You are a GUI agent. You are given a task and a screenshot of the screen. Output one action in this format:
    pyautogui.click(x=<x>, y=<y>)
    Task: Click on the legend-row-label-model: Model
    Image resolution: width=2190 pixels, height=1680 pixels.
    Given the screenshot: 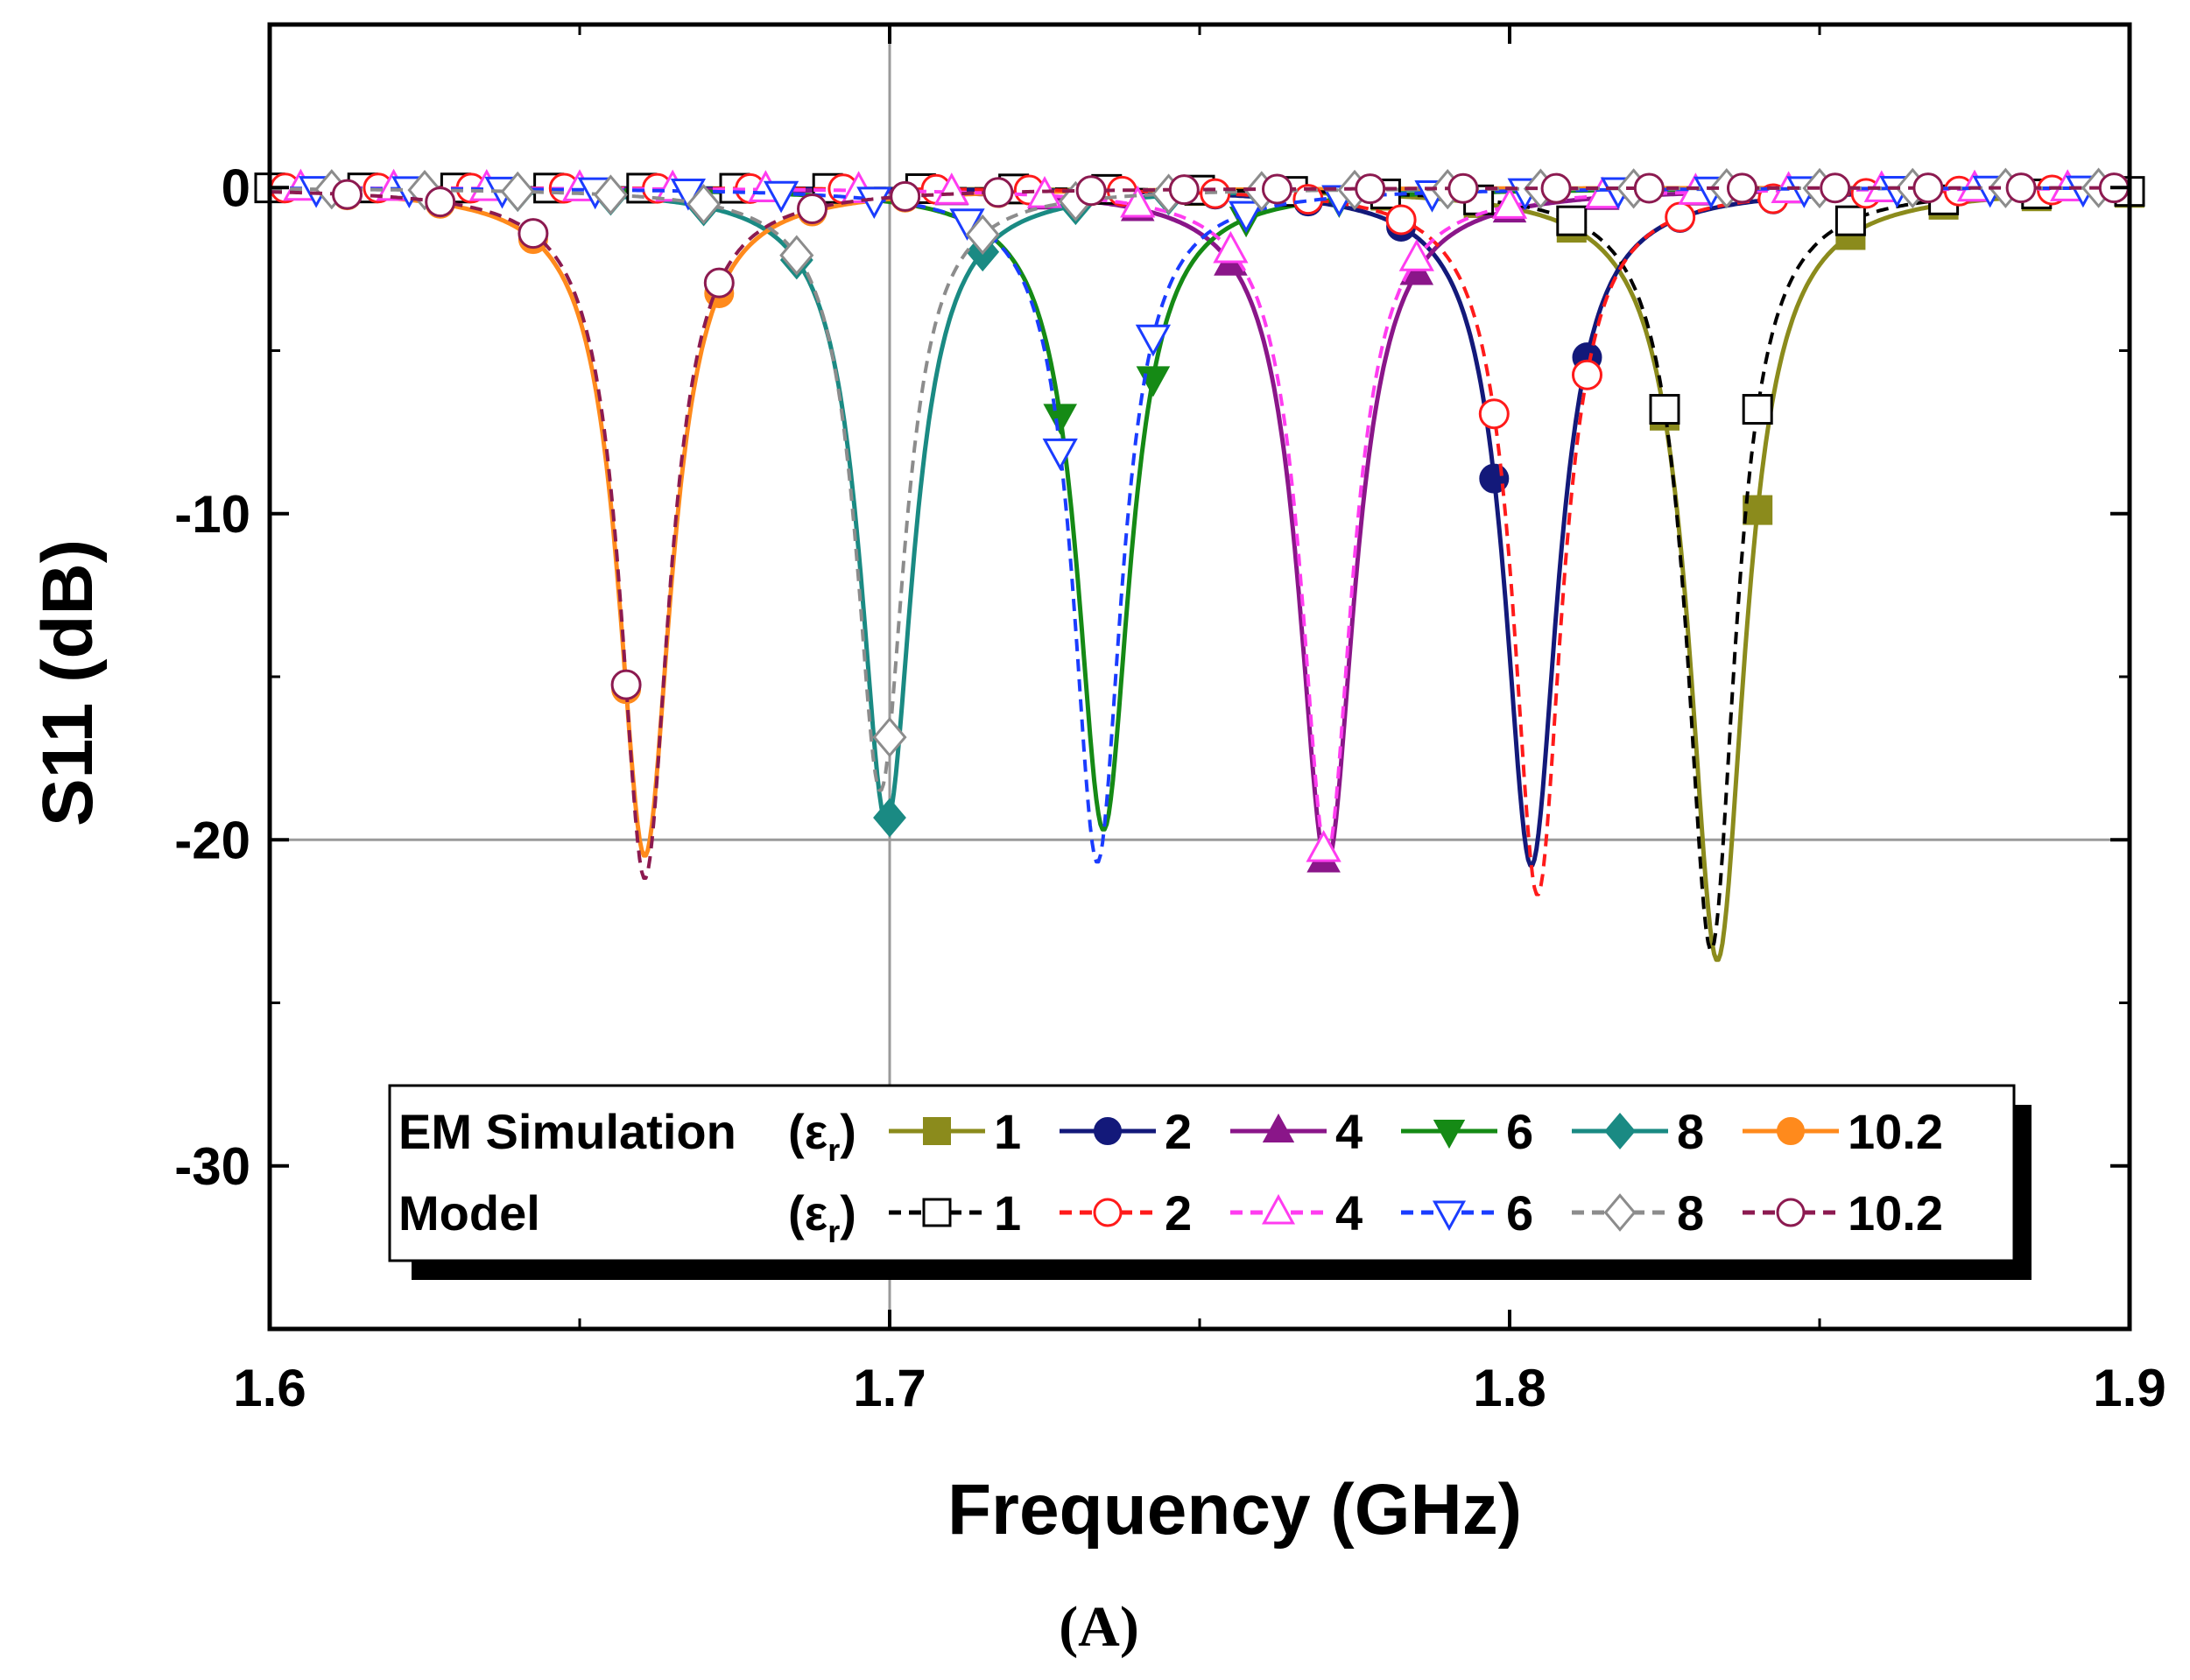 What is the action you would take?
    pyautogui.click(x=469, y=1213)
    